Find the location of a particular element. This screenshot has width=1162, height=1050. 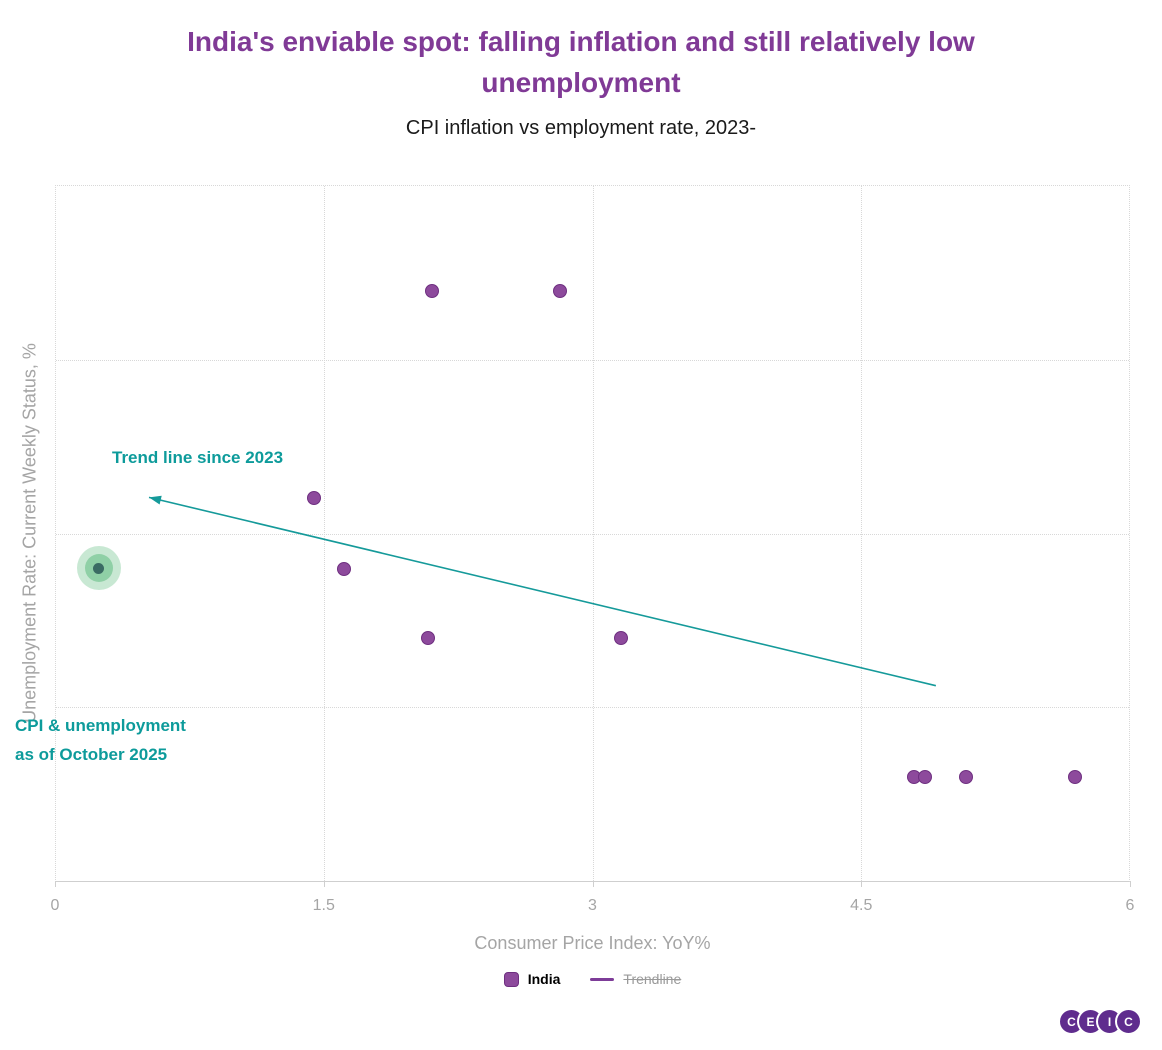

annotation-current-line2: as of October 2025 is located at coordinates (91, 754).